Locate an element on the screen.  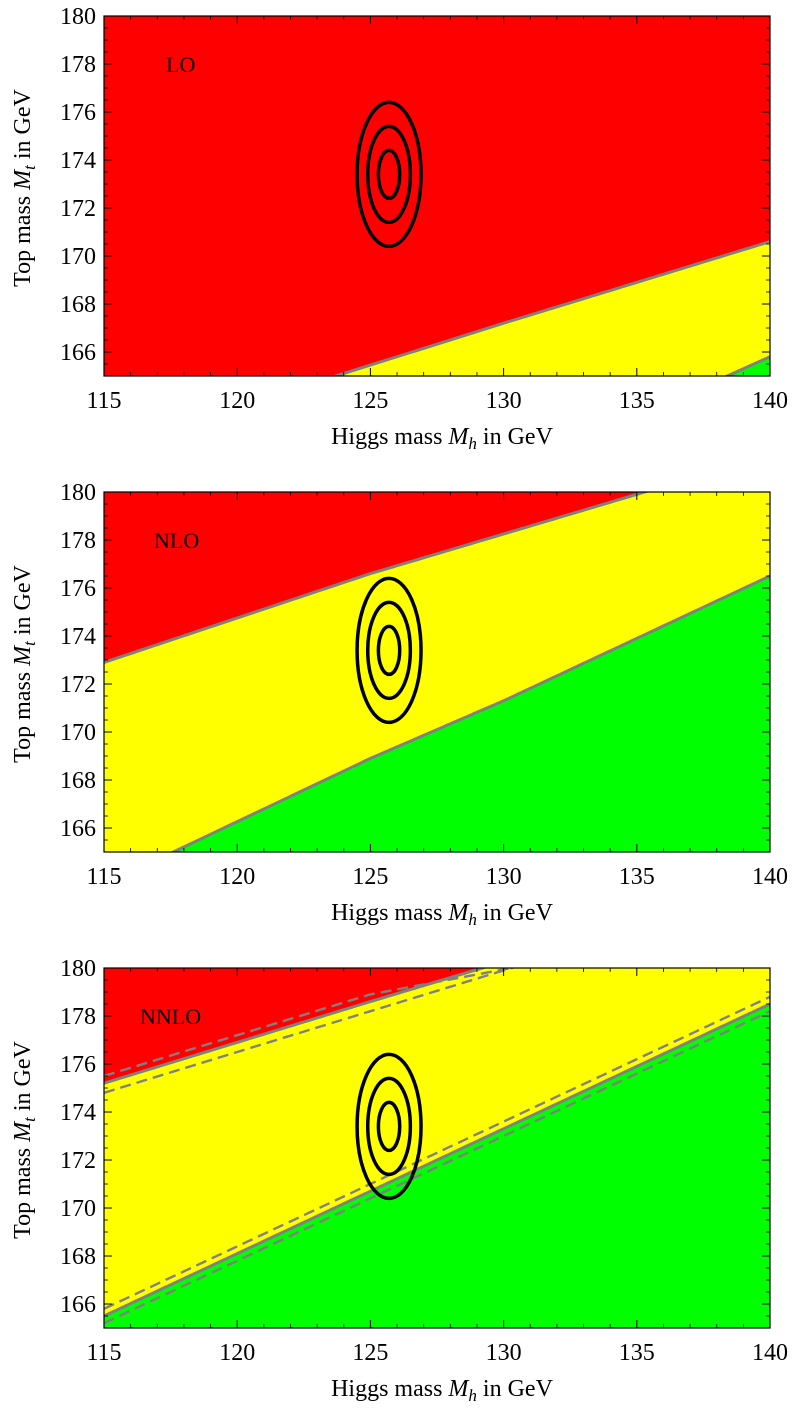
panel-label: NNLO is located at coordinates (170, 1016).